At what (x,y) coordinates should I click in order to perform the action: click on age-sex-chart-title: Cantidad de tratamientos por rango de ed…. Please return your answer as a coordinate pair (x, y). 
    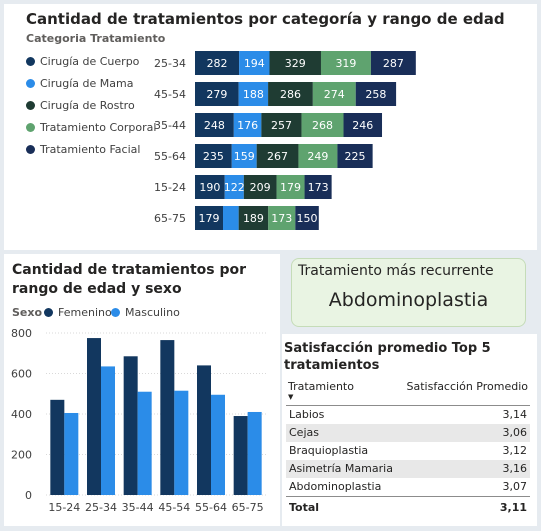
    Looking at the image, I should click on (129, 279).